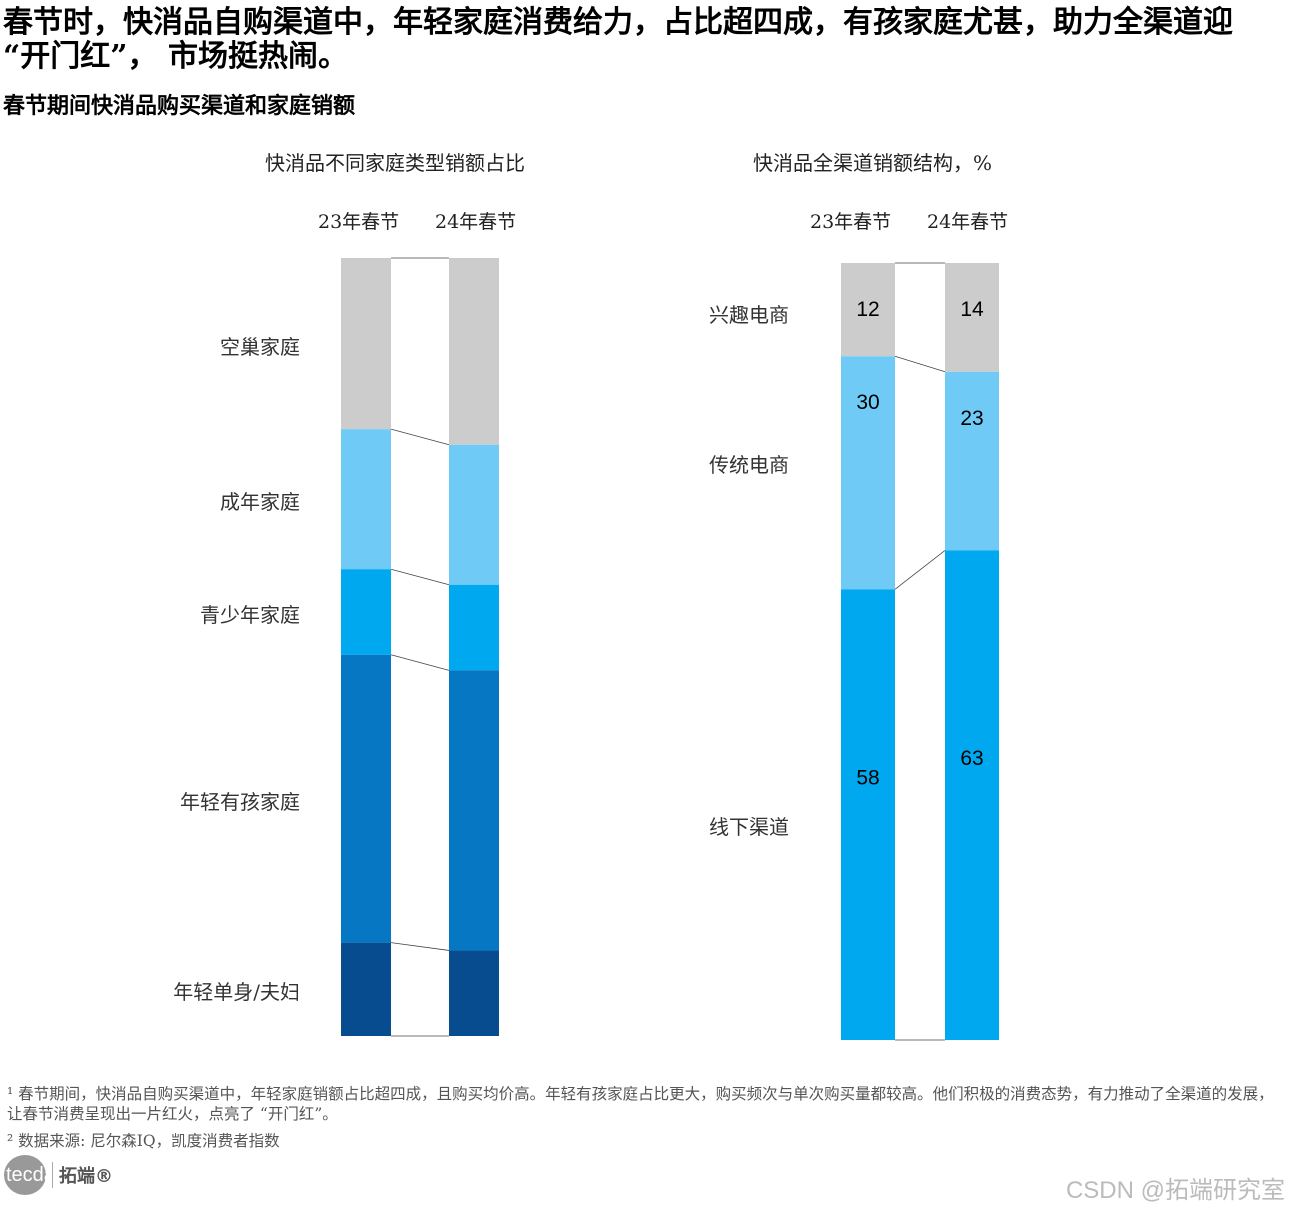 The image size is (1290, 1208). What do you see at coordinates (971, 758) in the screenshot?
I see `data-label: 63` at bounding box center [971, 758].